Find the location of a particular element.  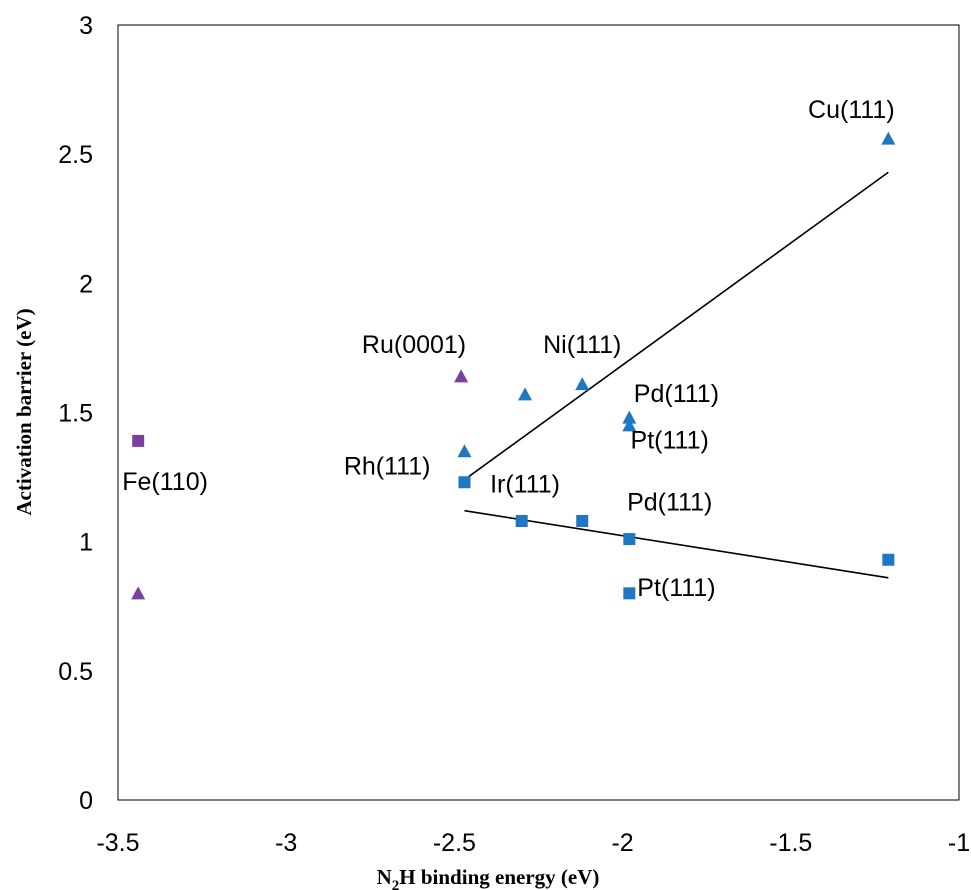

x-tick-label: -3.5 is located at coordinates (117, 843).